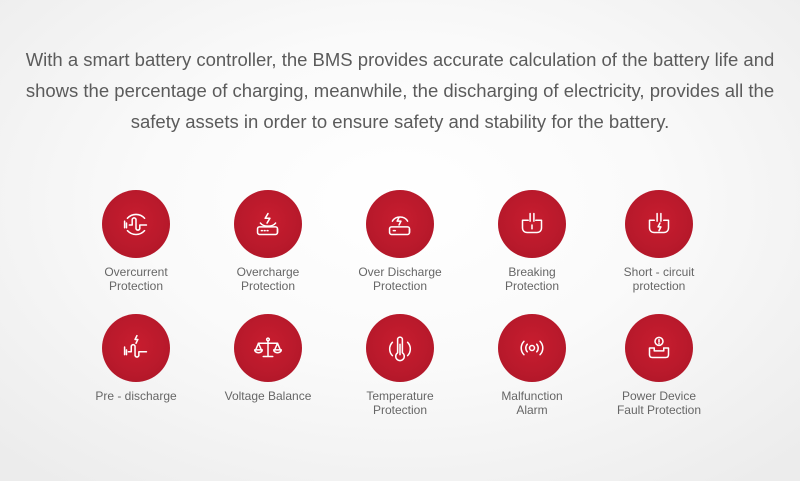 The image size is (800, 481). I want to click on feature-label: Short - circuit protection, so click(659, 279).